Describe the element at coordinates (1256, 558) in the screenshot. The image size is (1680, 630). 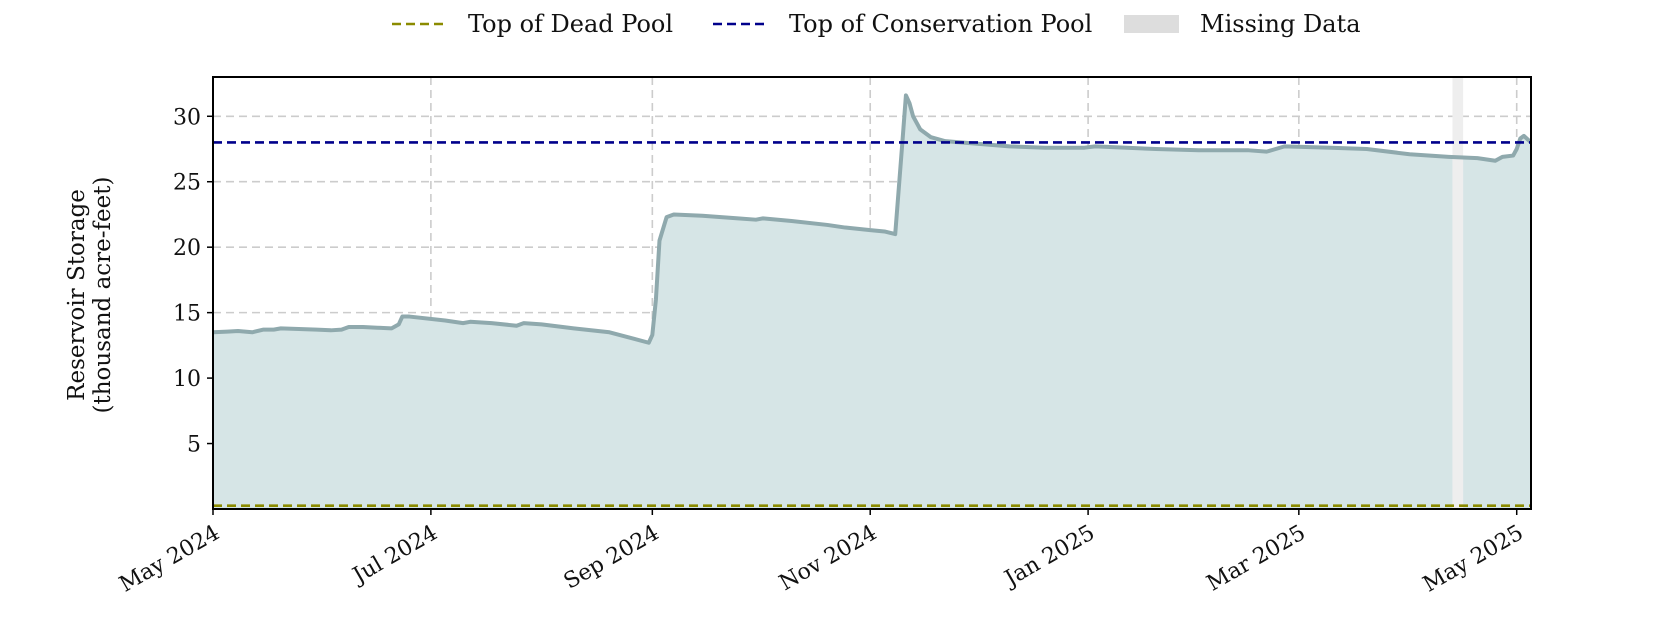
I see `x-tick-label: Mar 2025` at that location.